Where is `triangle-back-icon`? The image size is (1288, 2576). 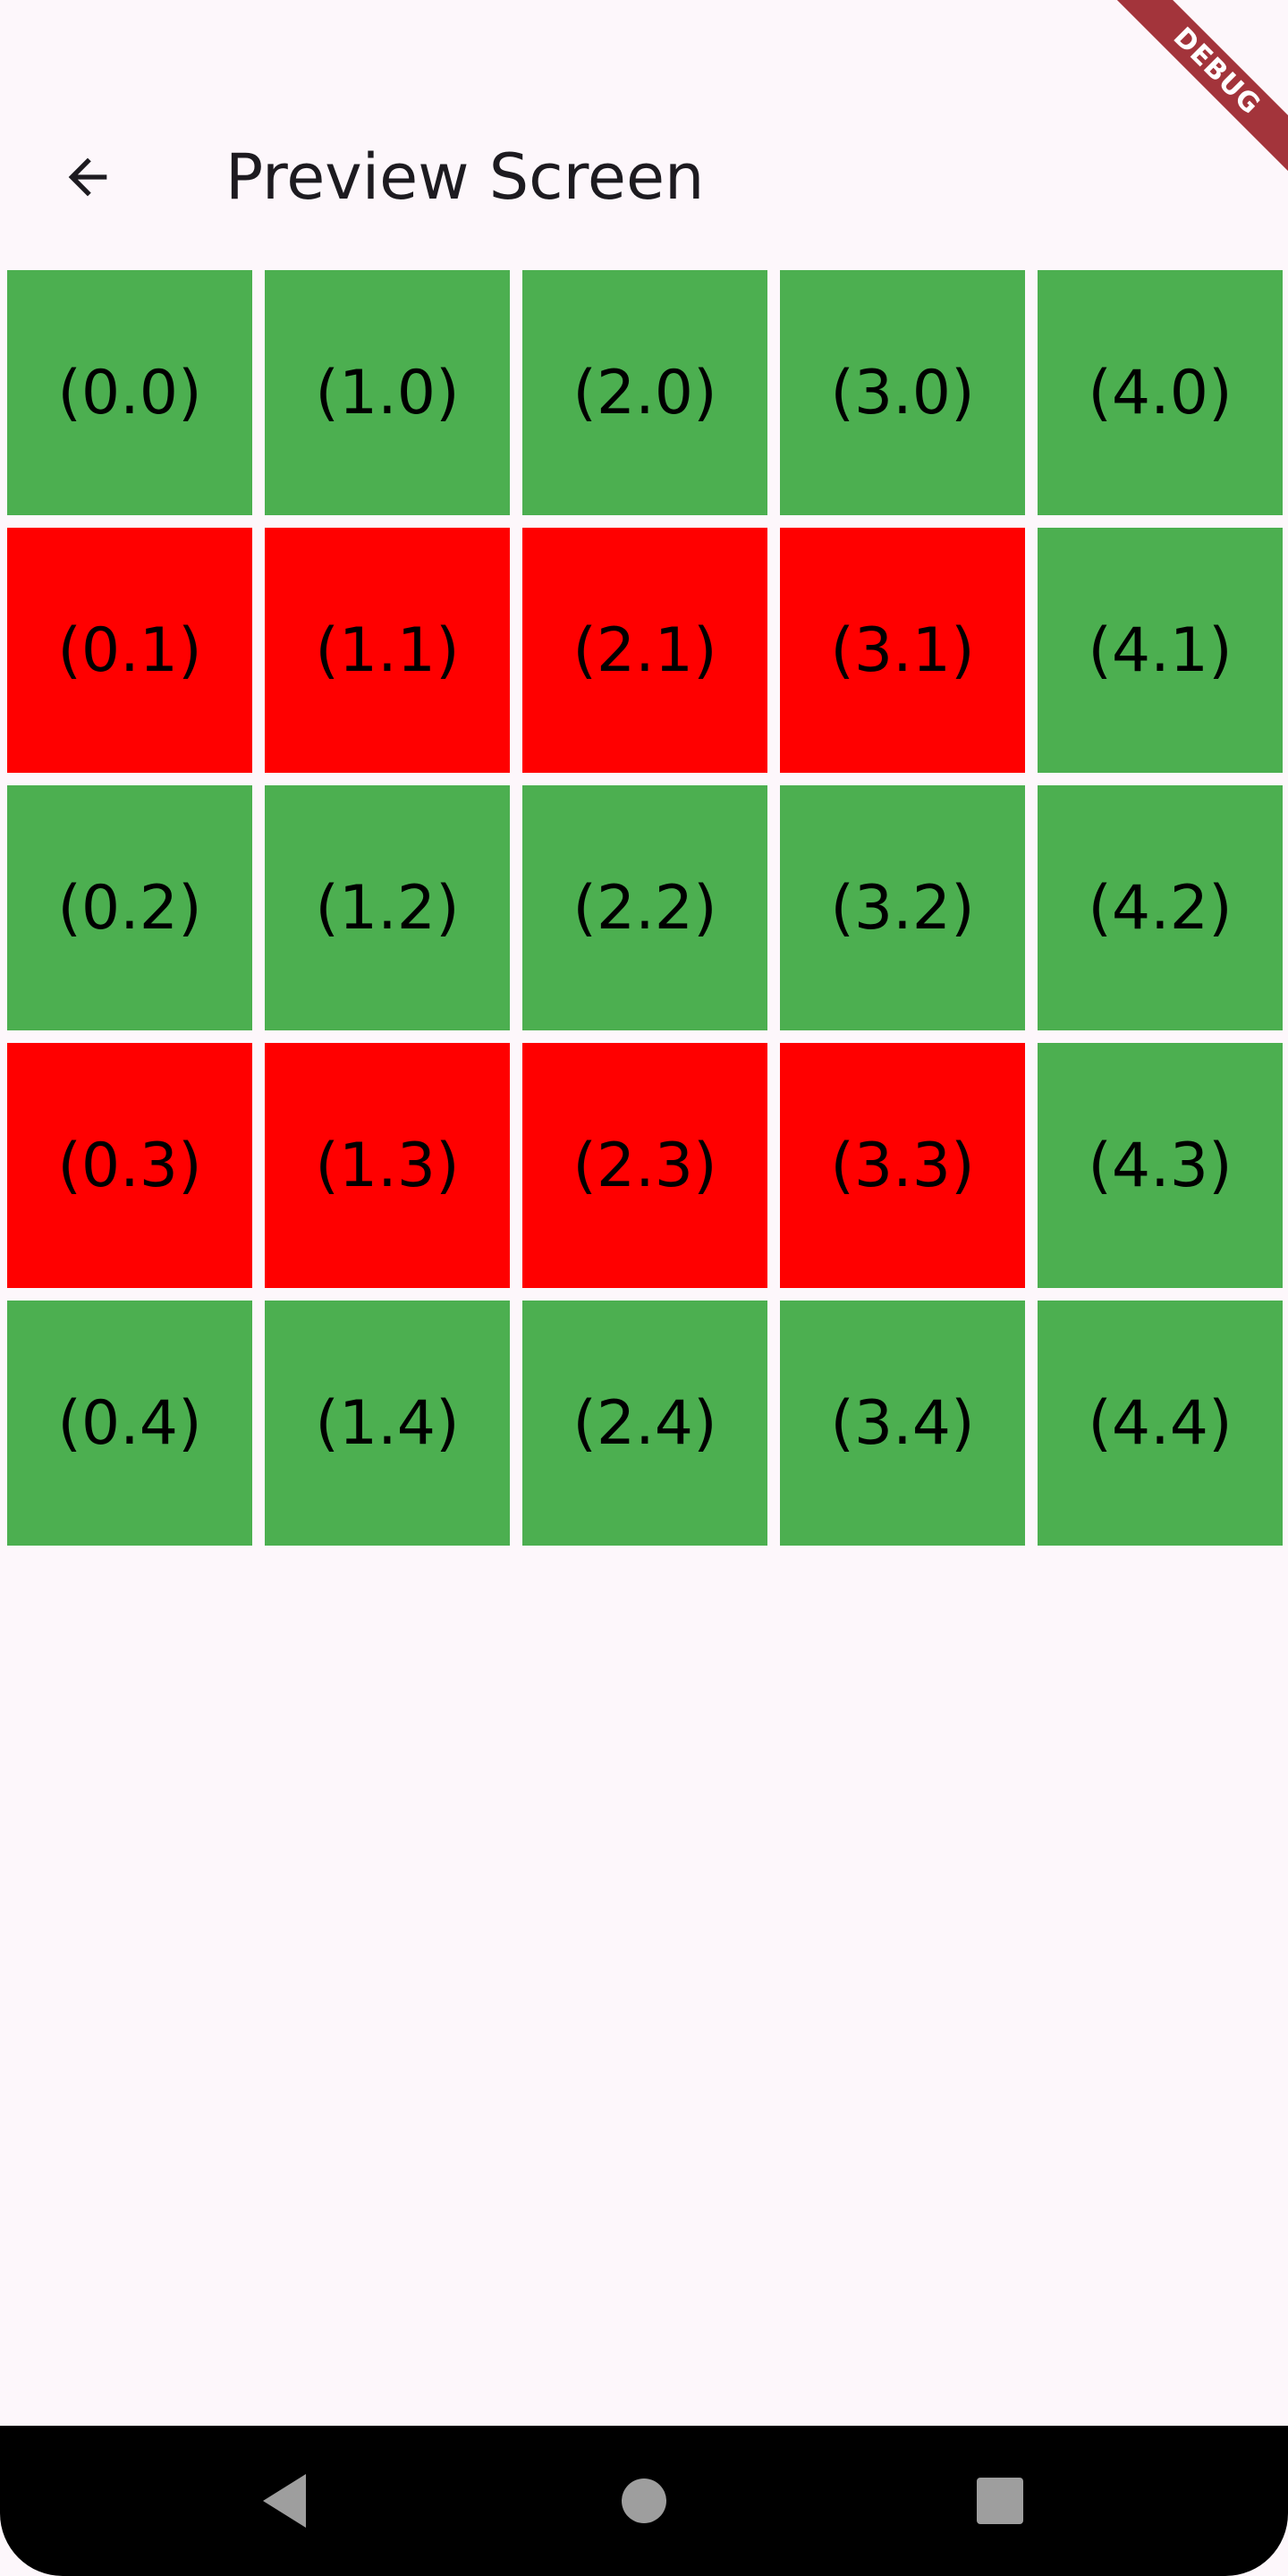
triangle-back-icon is located at coordinates (284, 2501).